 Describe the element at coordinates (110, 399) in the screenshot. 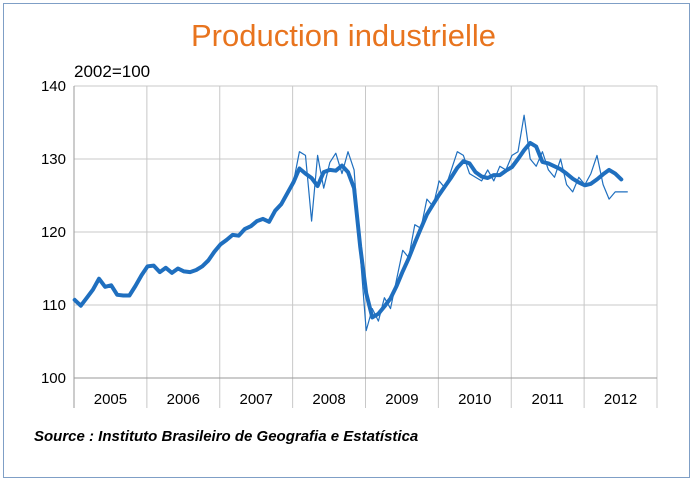

I see `x-tick-label: 2005` at that location.